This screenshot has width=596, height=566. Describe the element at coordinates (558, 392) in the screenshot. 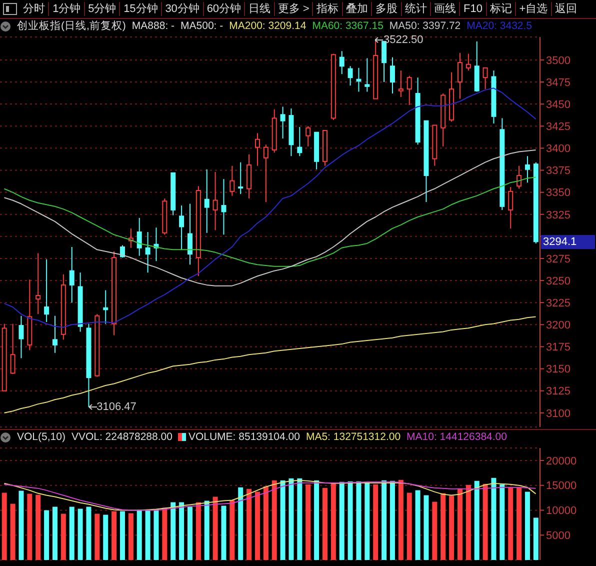

I see `y-tick-label: 3125` at that location.